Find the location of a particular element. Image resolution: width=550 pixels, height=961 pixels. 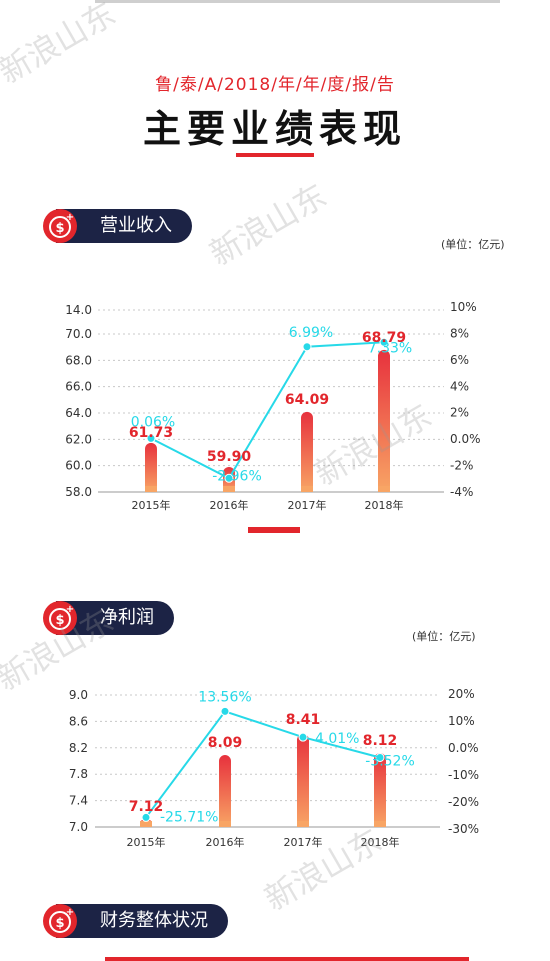

bottom-rule is located at coordinates (287, 959).